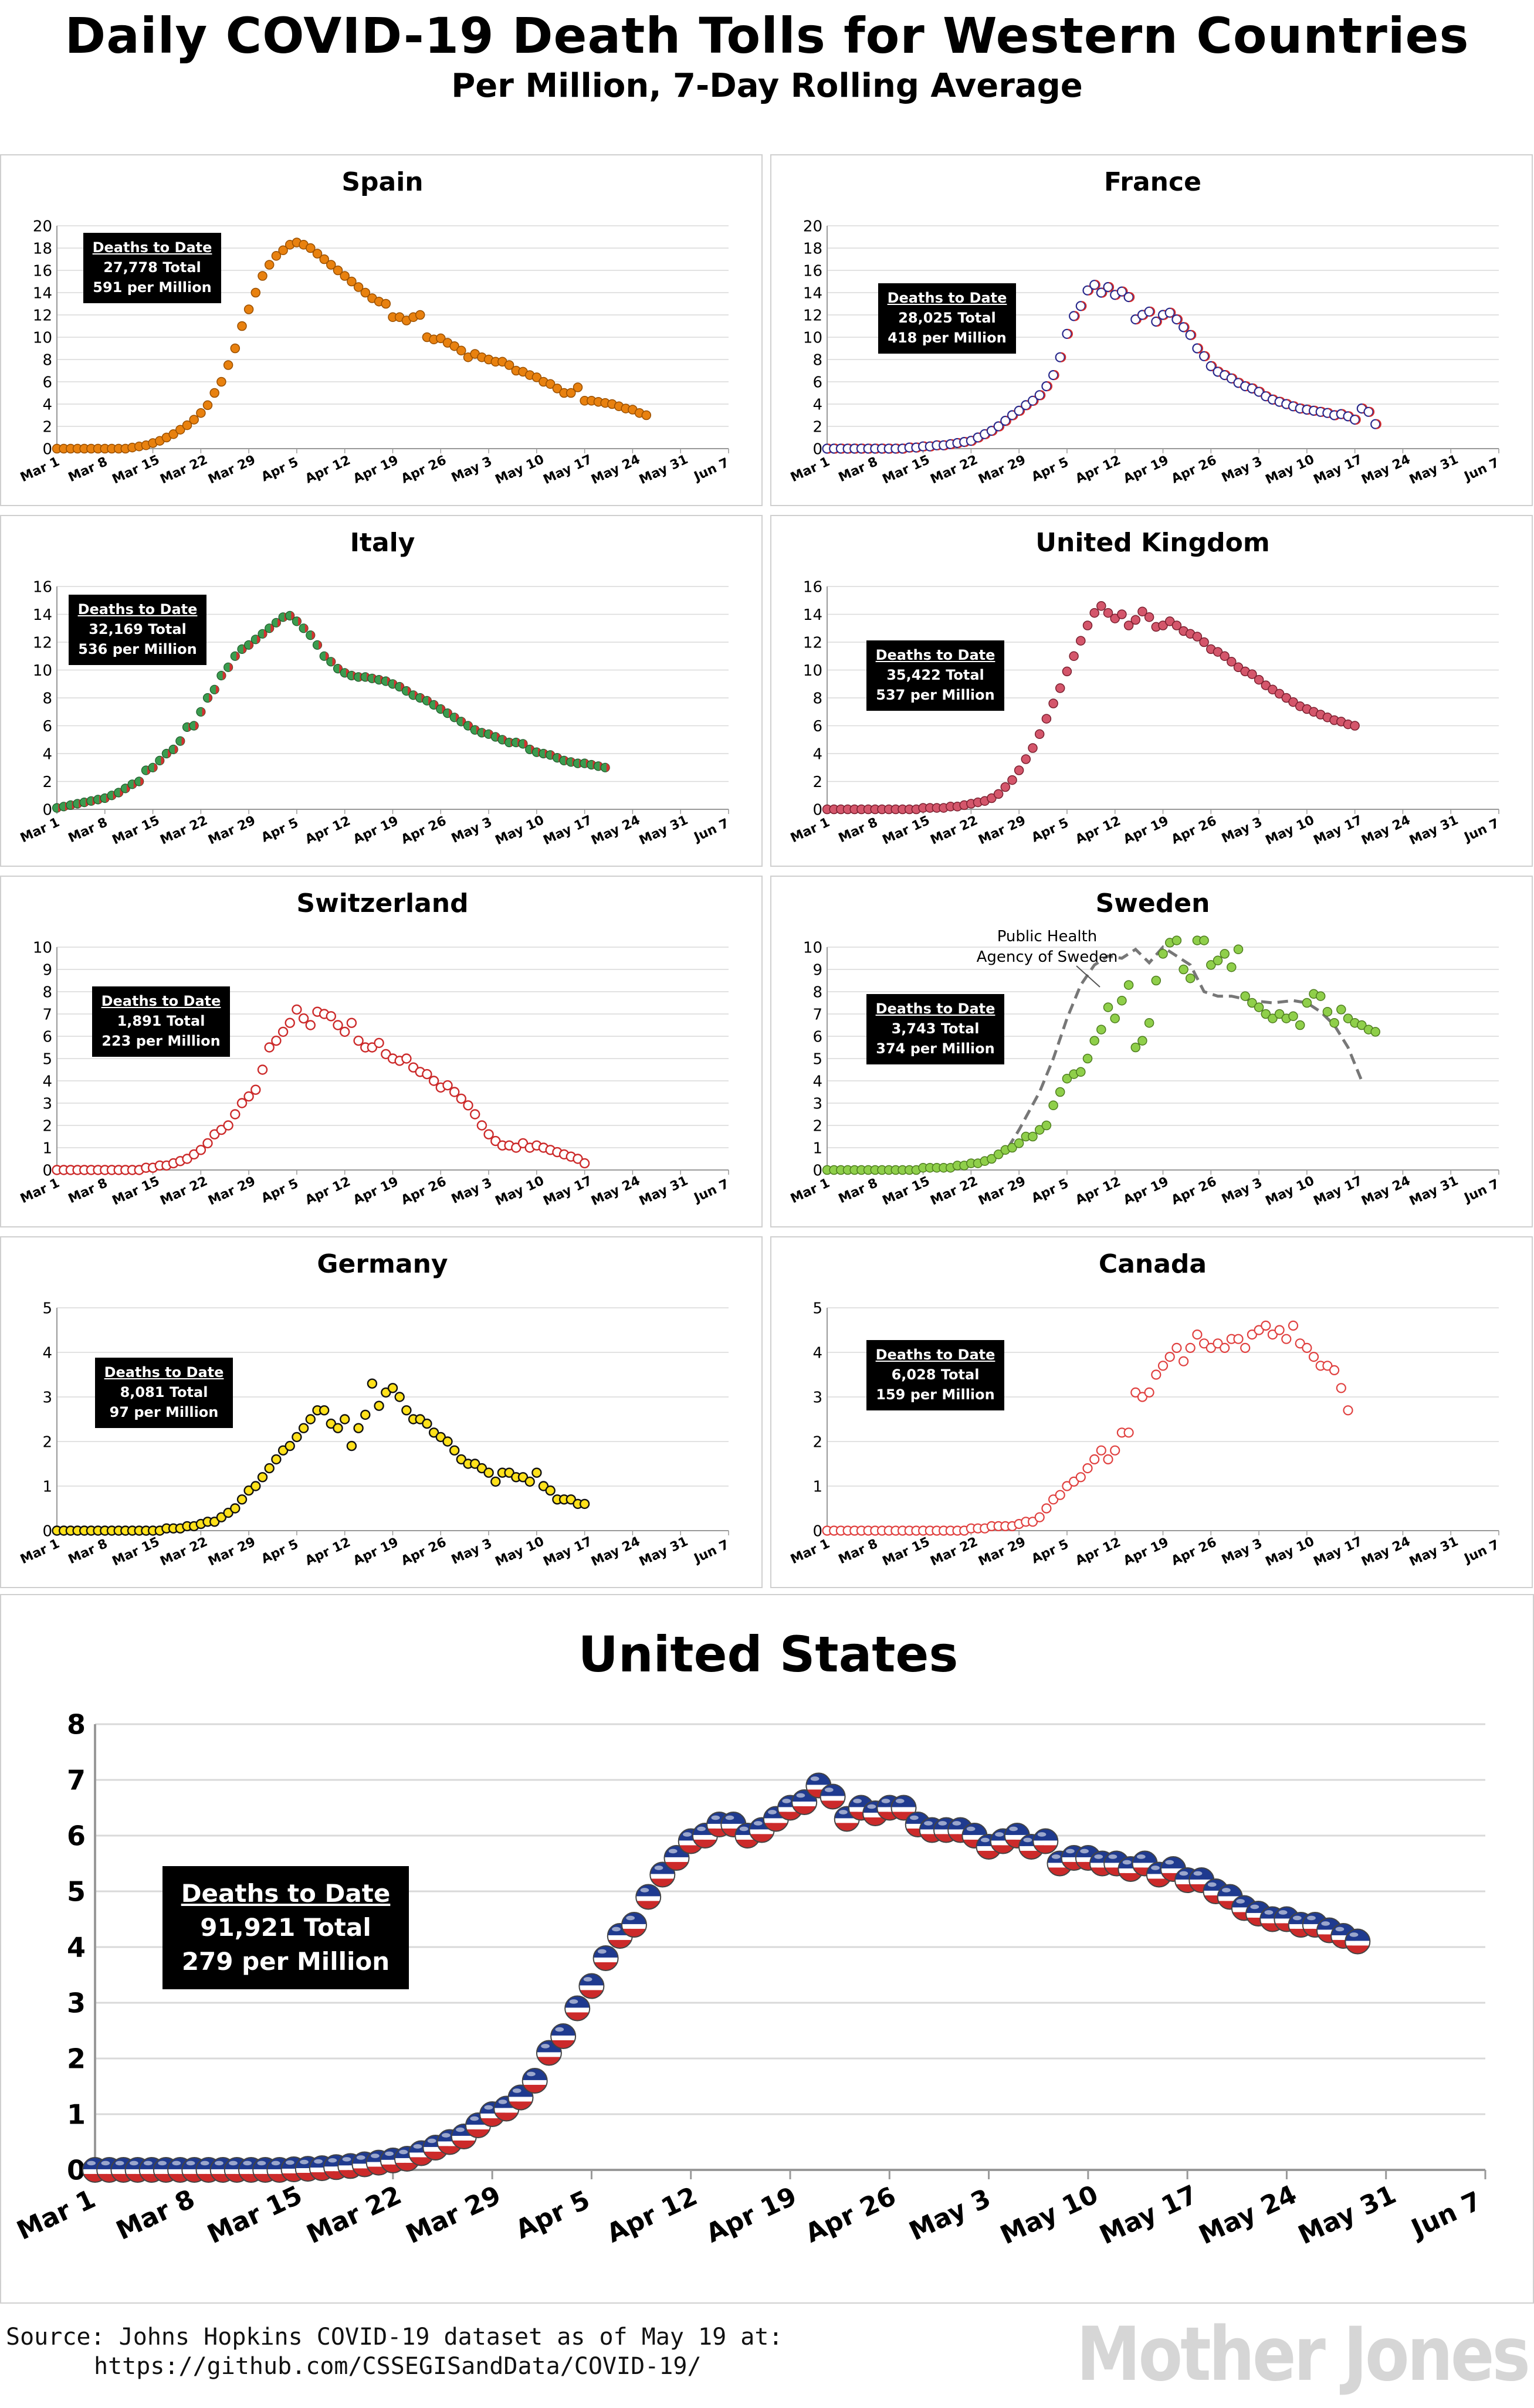 The width and height of the screenshot is (1534, 2408). What do you see at coordinates (859, 830) in the screenshot?
I see `x-tick-label: Mar 8` at bounding box center [859, 830].